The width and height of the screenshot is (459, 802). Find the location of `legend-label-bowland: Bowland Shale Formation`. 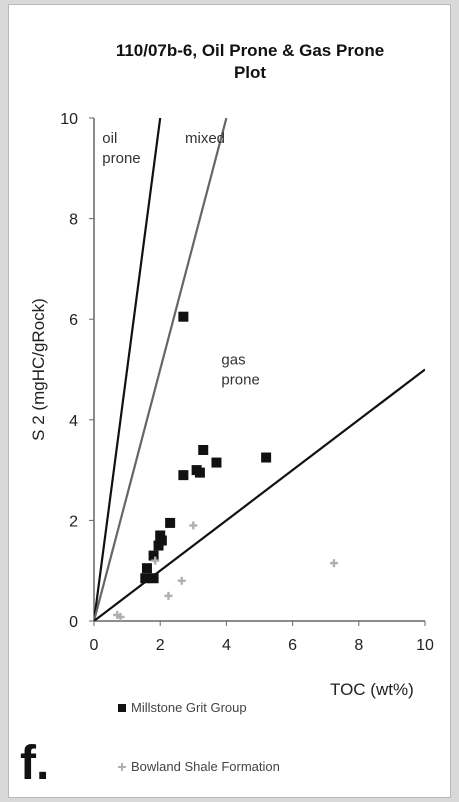

legend-label-bowland: Bowland Shale Formation is located at coordinates (205, 766).